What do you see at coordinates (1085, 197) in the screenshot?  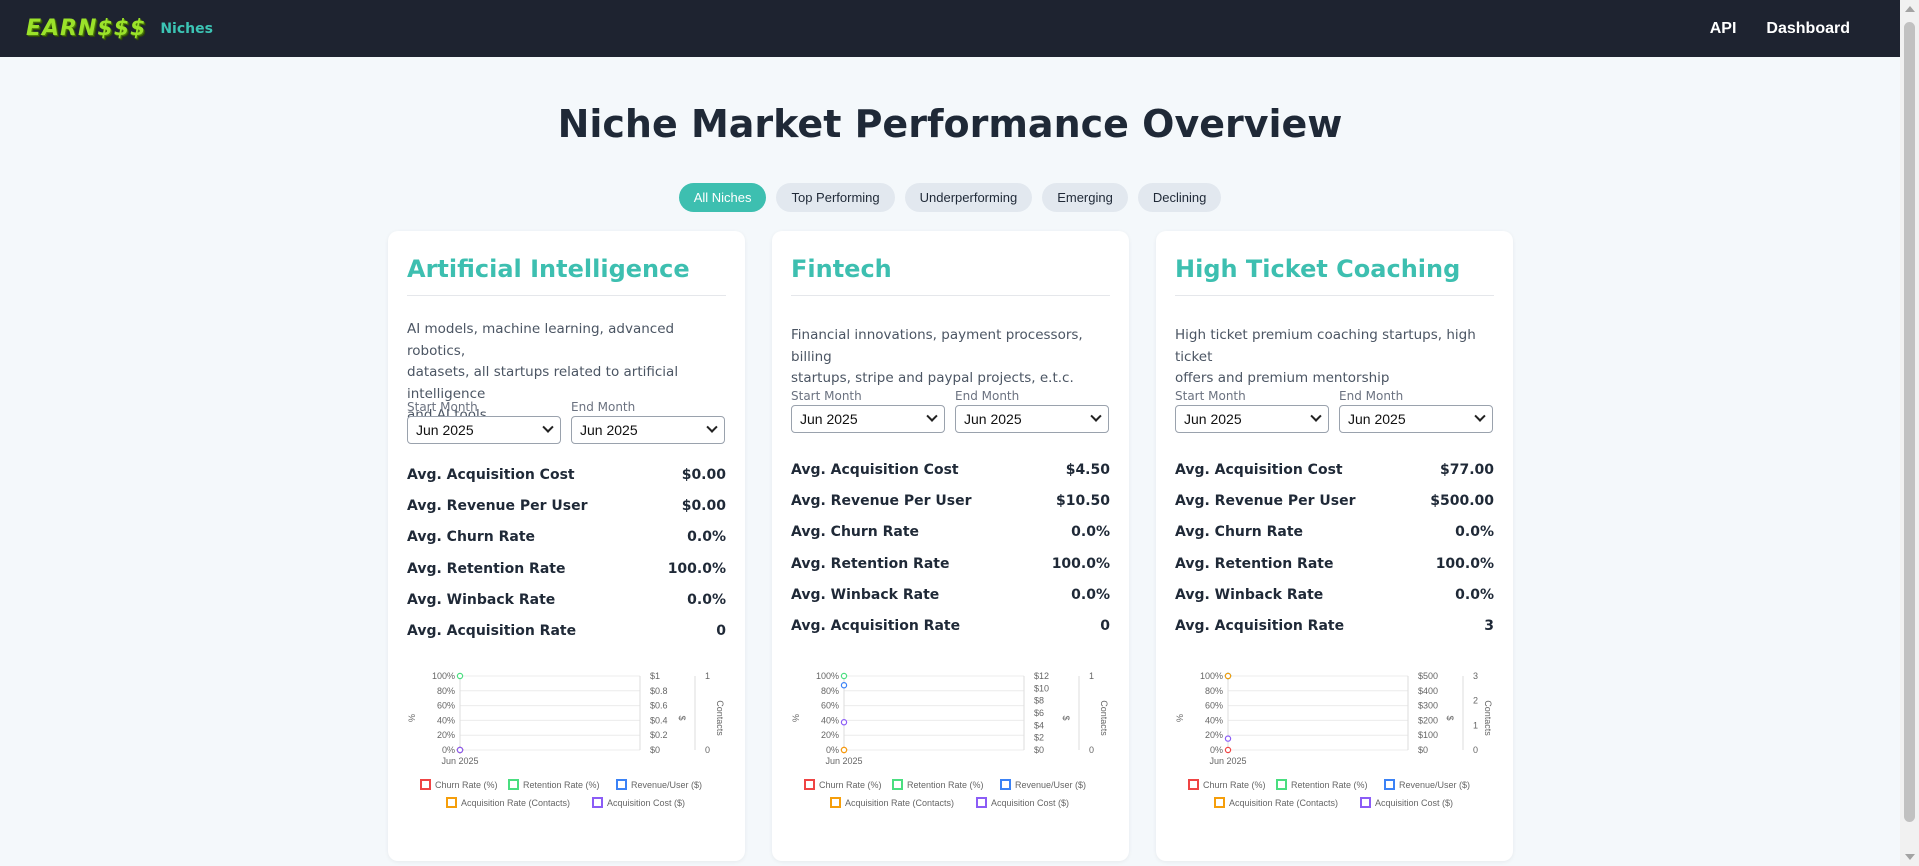 I see `filter-emerging: Emerging` at bounding box center [1085, 197].